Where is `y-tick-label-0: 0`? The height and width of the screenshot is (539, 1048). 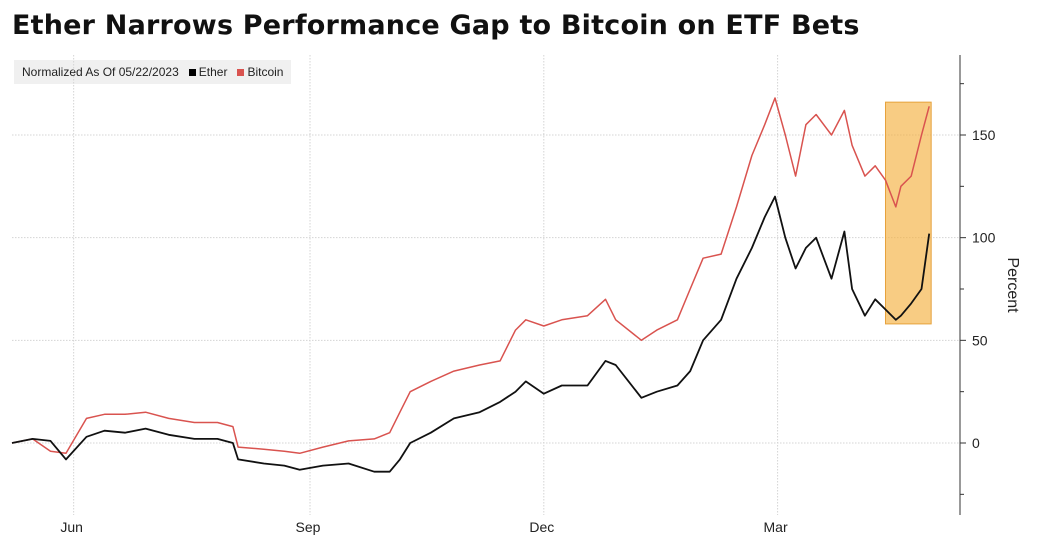
y-tick-label-0: 0 is located at coordinates (976, 443).